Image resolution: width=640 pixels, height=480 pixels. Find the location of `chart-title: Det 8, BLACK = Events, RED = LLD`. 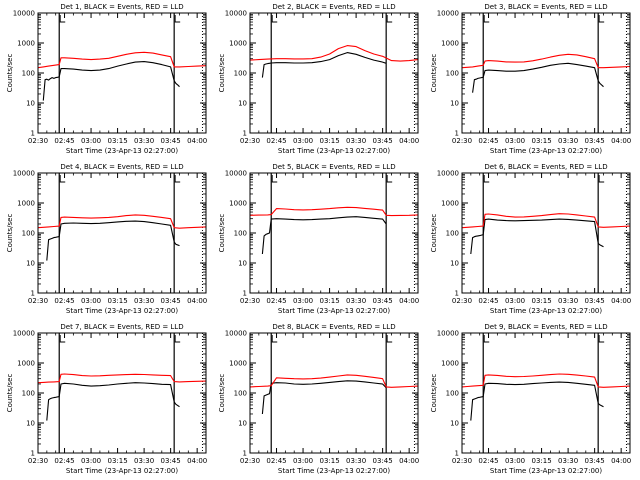

chart-title: Det 8, BLACK = Events, RED = LLD is located at coordinates (333, 327).